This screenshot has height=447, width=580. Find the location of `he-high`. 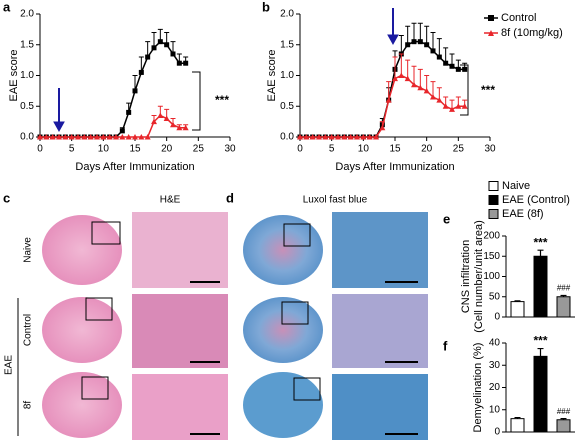

he-high is located at coordinates (180, 326).